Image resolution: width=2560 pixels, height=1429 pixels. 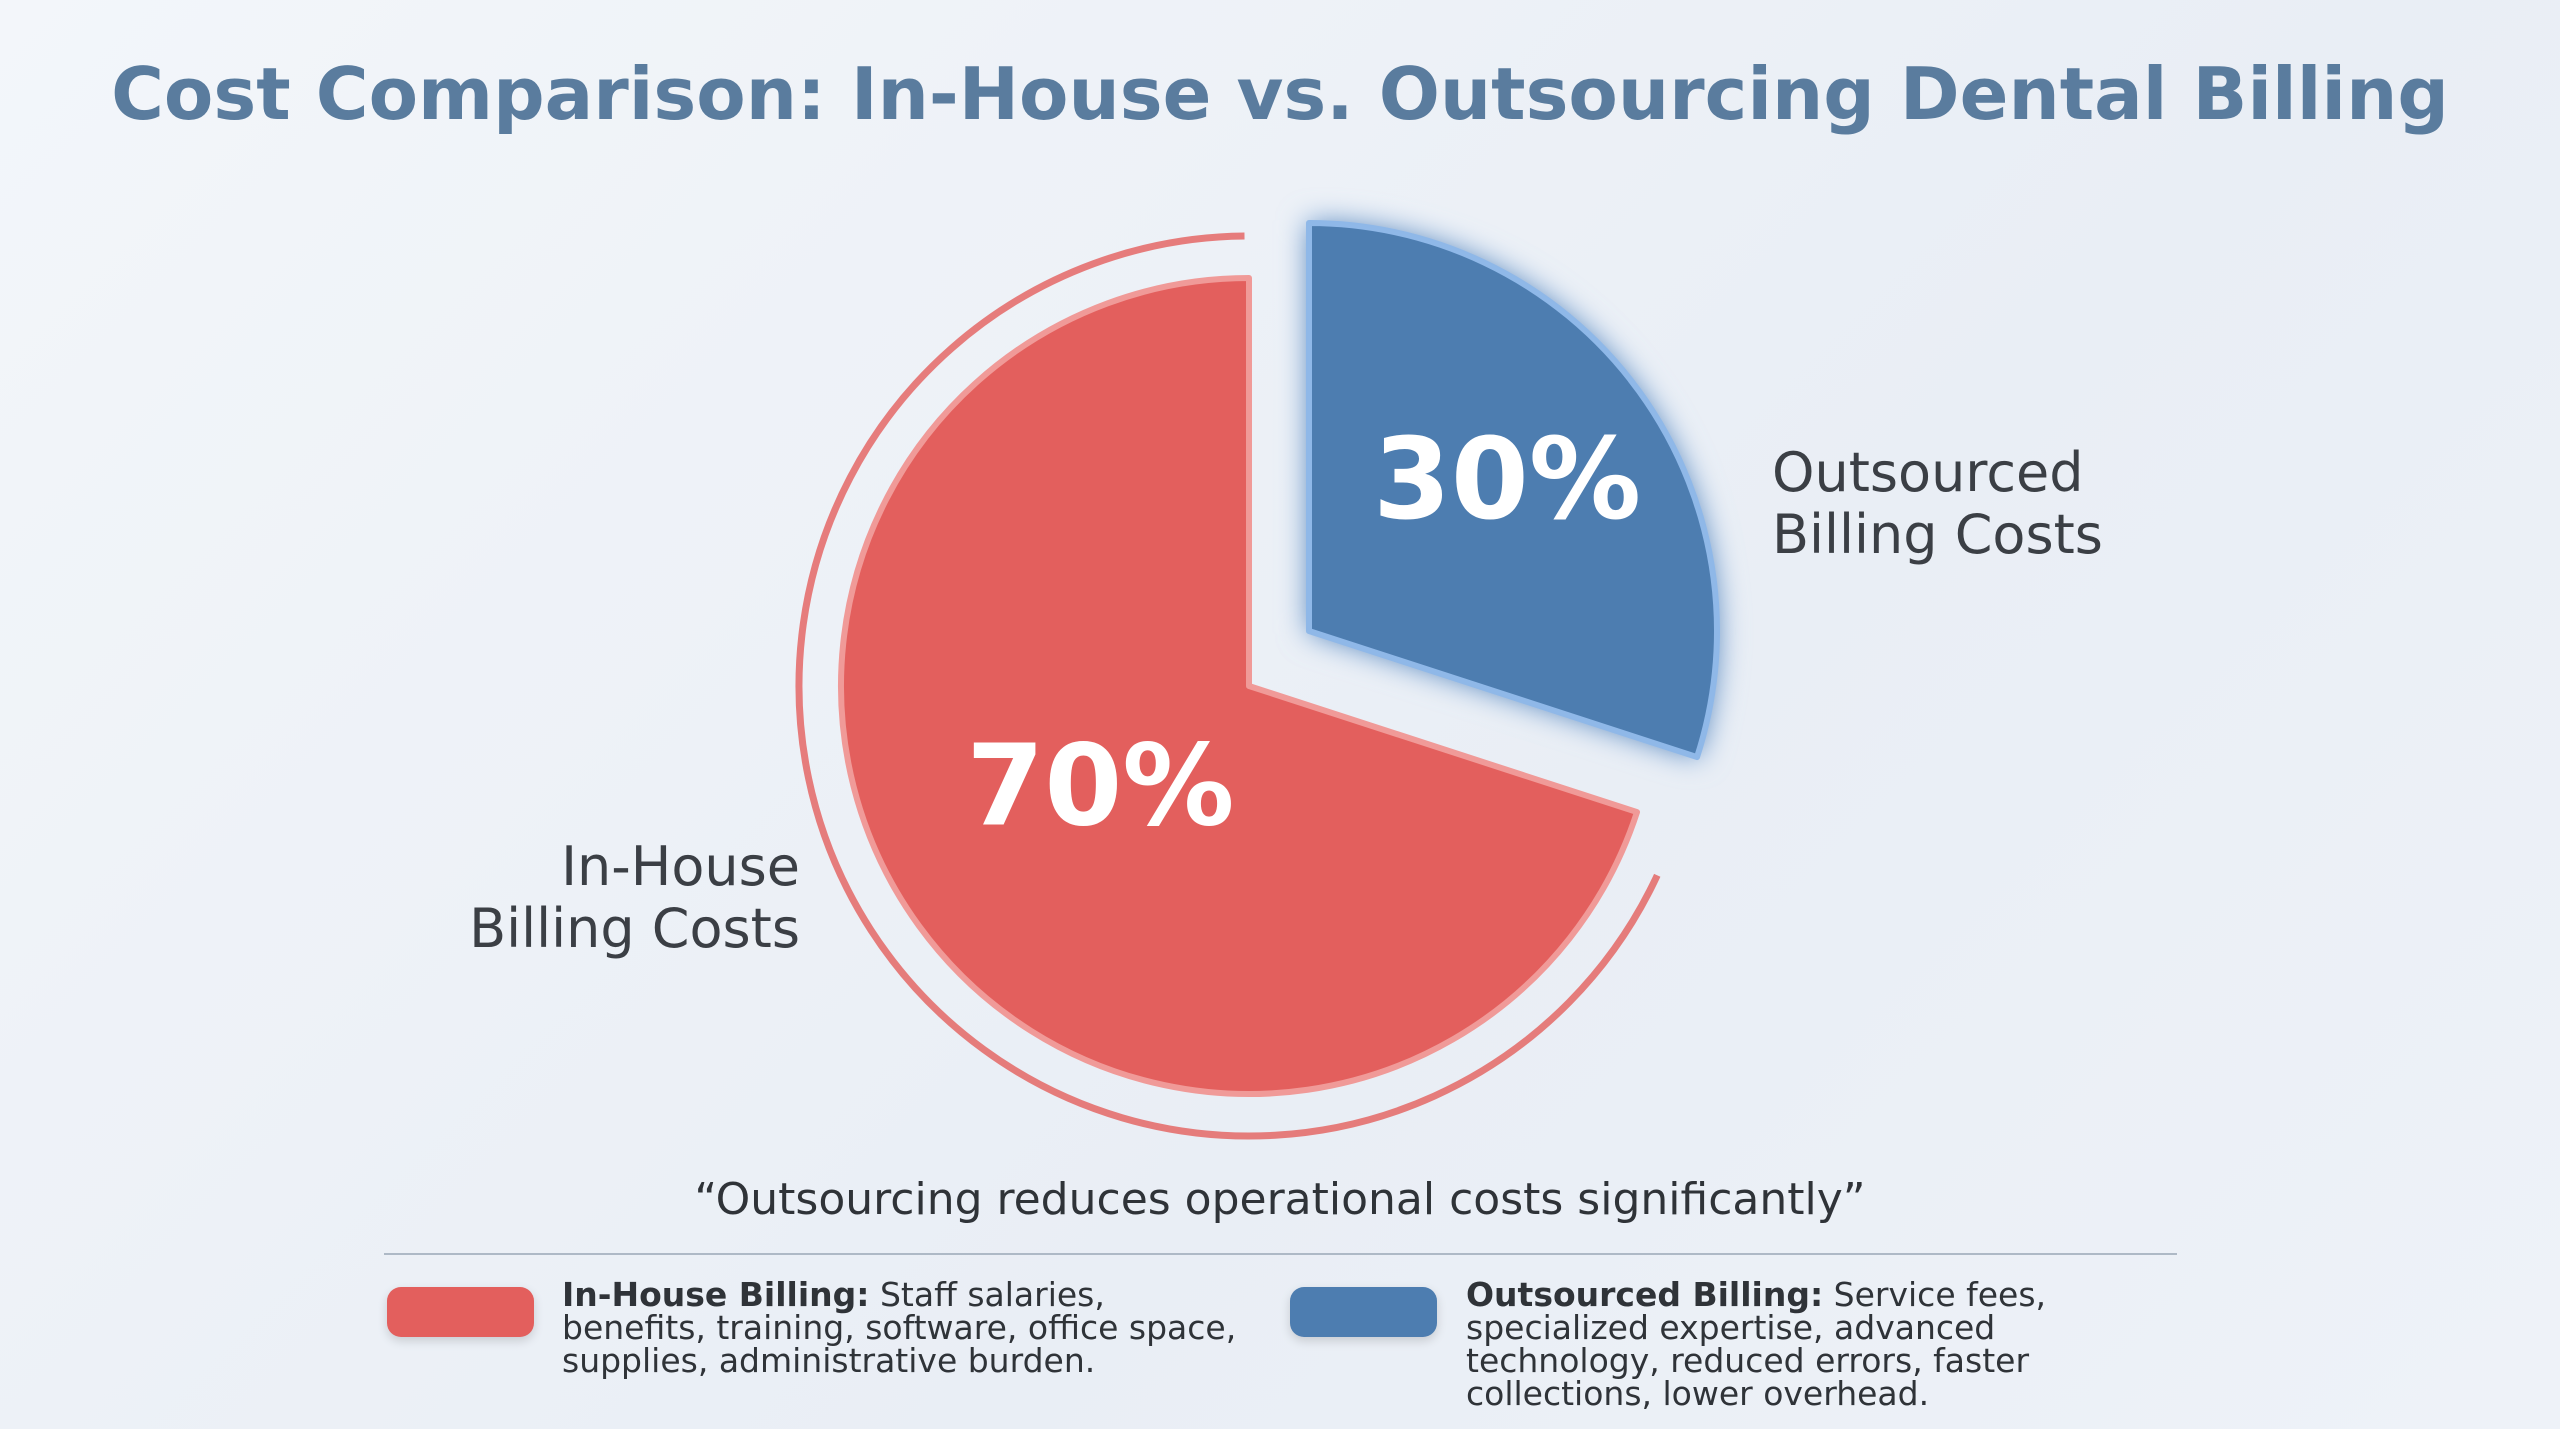 I want to click on value-label: 30%, so click(x=1507, y=480).